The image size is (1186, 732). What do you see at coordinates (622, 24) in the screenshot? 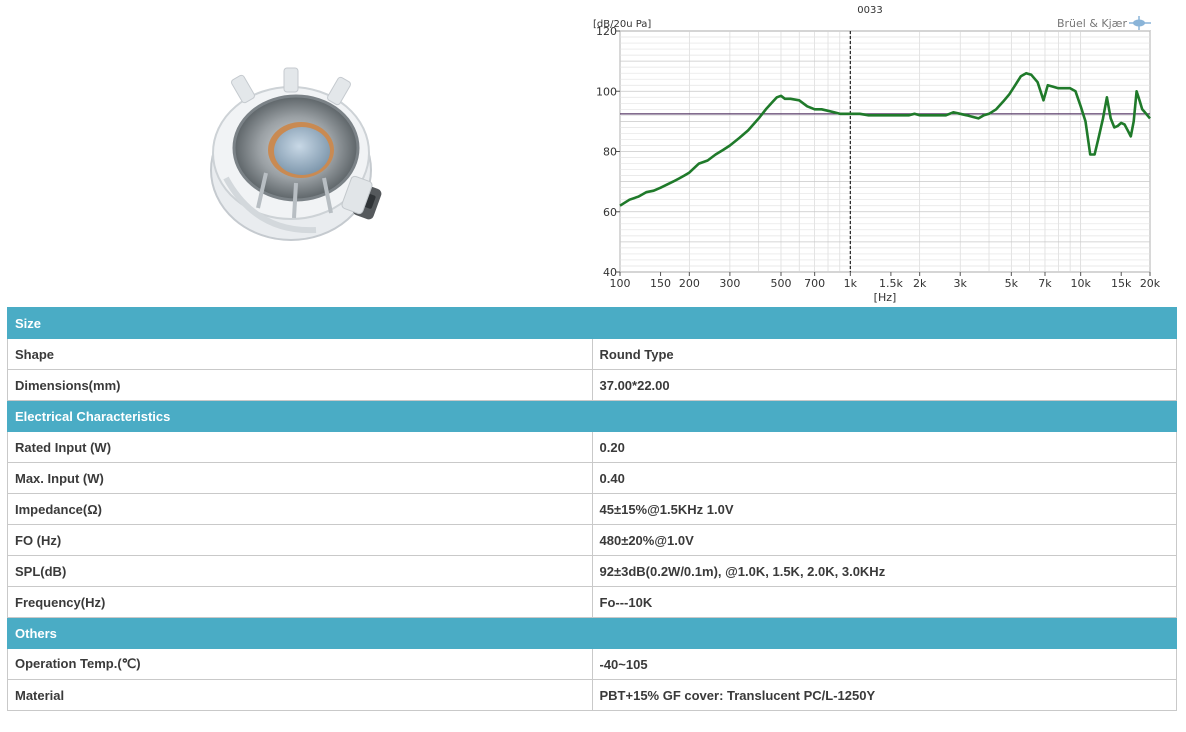
I see `chart-ylabel: [dB/20u Pa]` at bounding box center [622, 24].